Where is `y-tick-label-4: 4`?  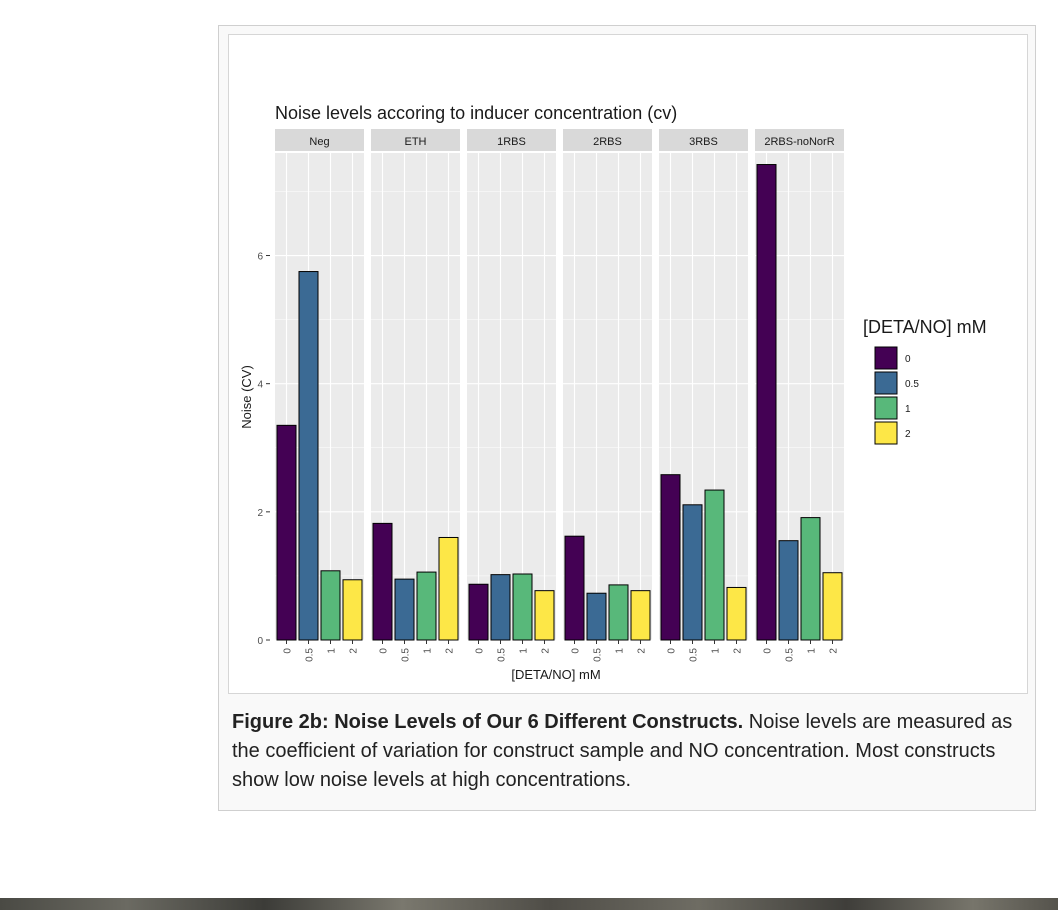 y-tick-label-4: 4 is located at coordinates (260, 385).